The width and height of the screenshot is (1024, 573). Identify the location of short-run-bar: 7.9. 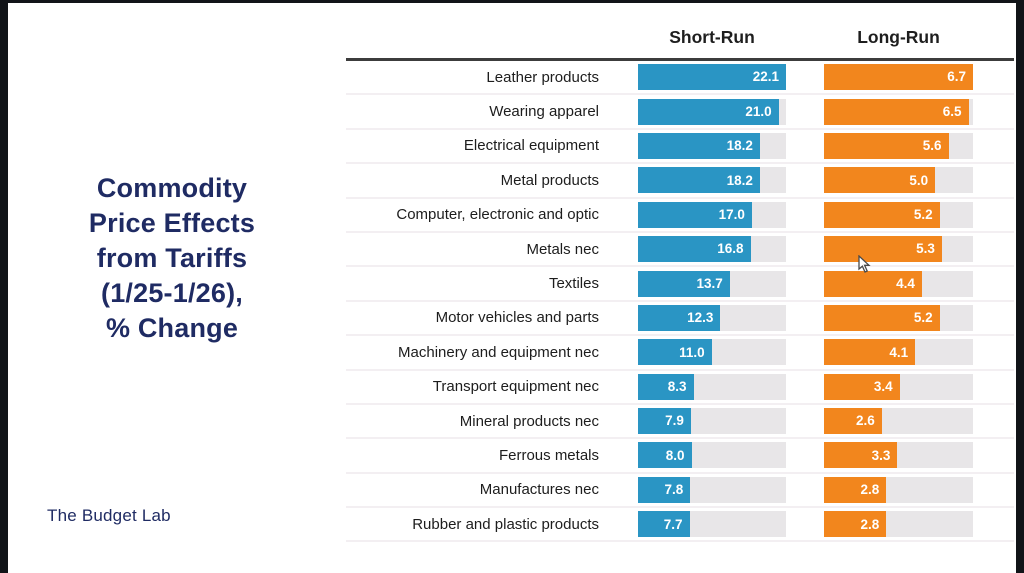
(664, 421).